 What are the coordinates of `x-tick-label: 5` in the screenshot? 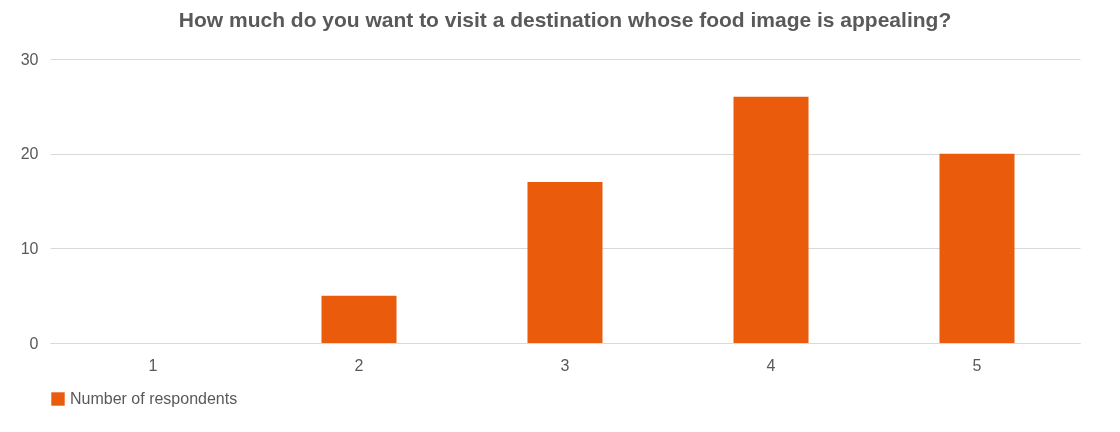 It's located at (977, 365).